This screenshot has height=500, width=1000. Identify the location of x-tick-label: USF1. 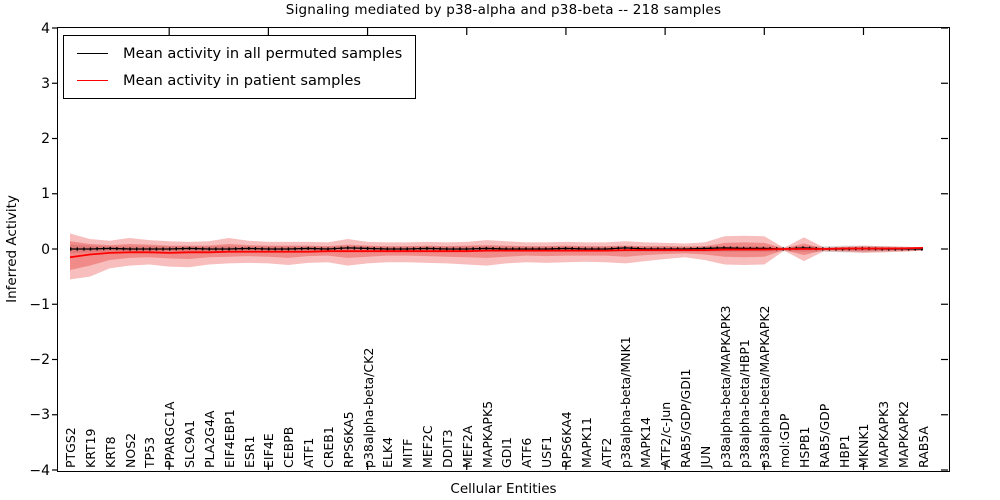
(547, 451).